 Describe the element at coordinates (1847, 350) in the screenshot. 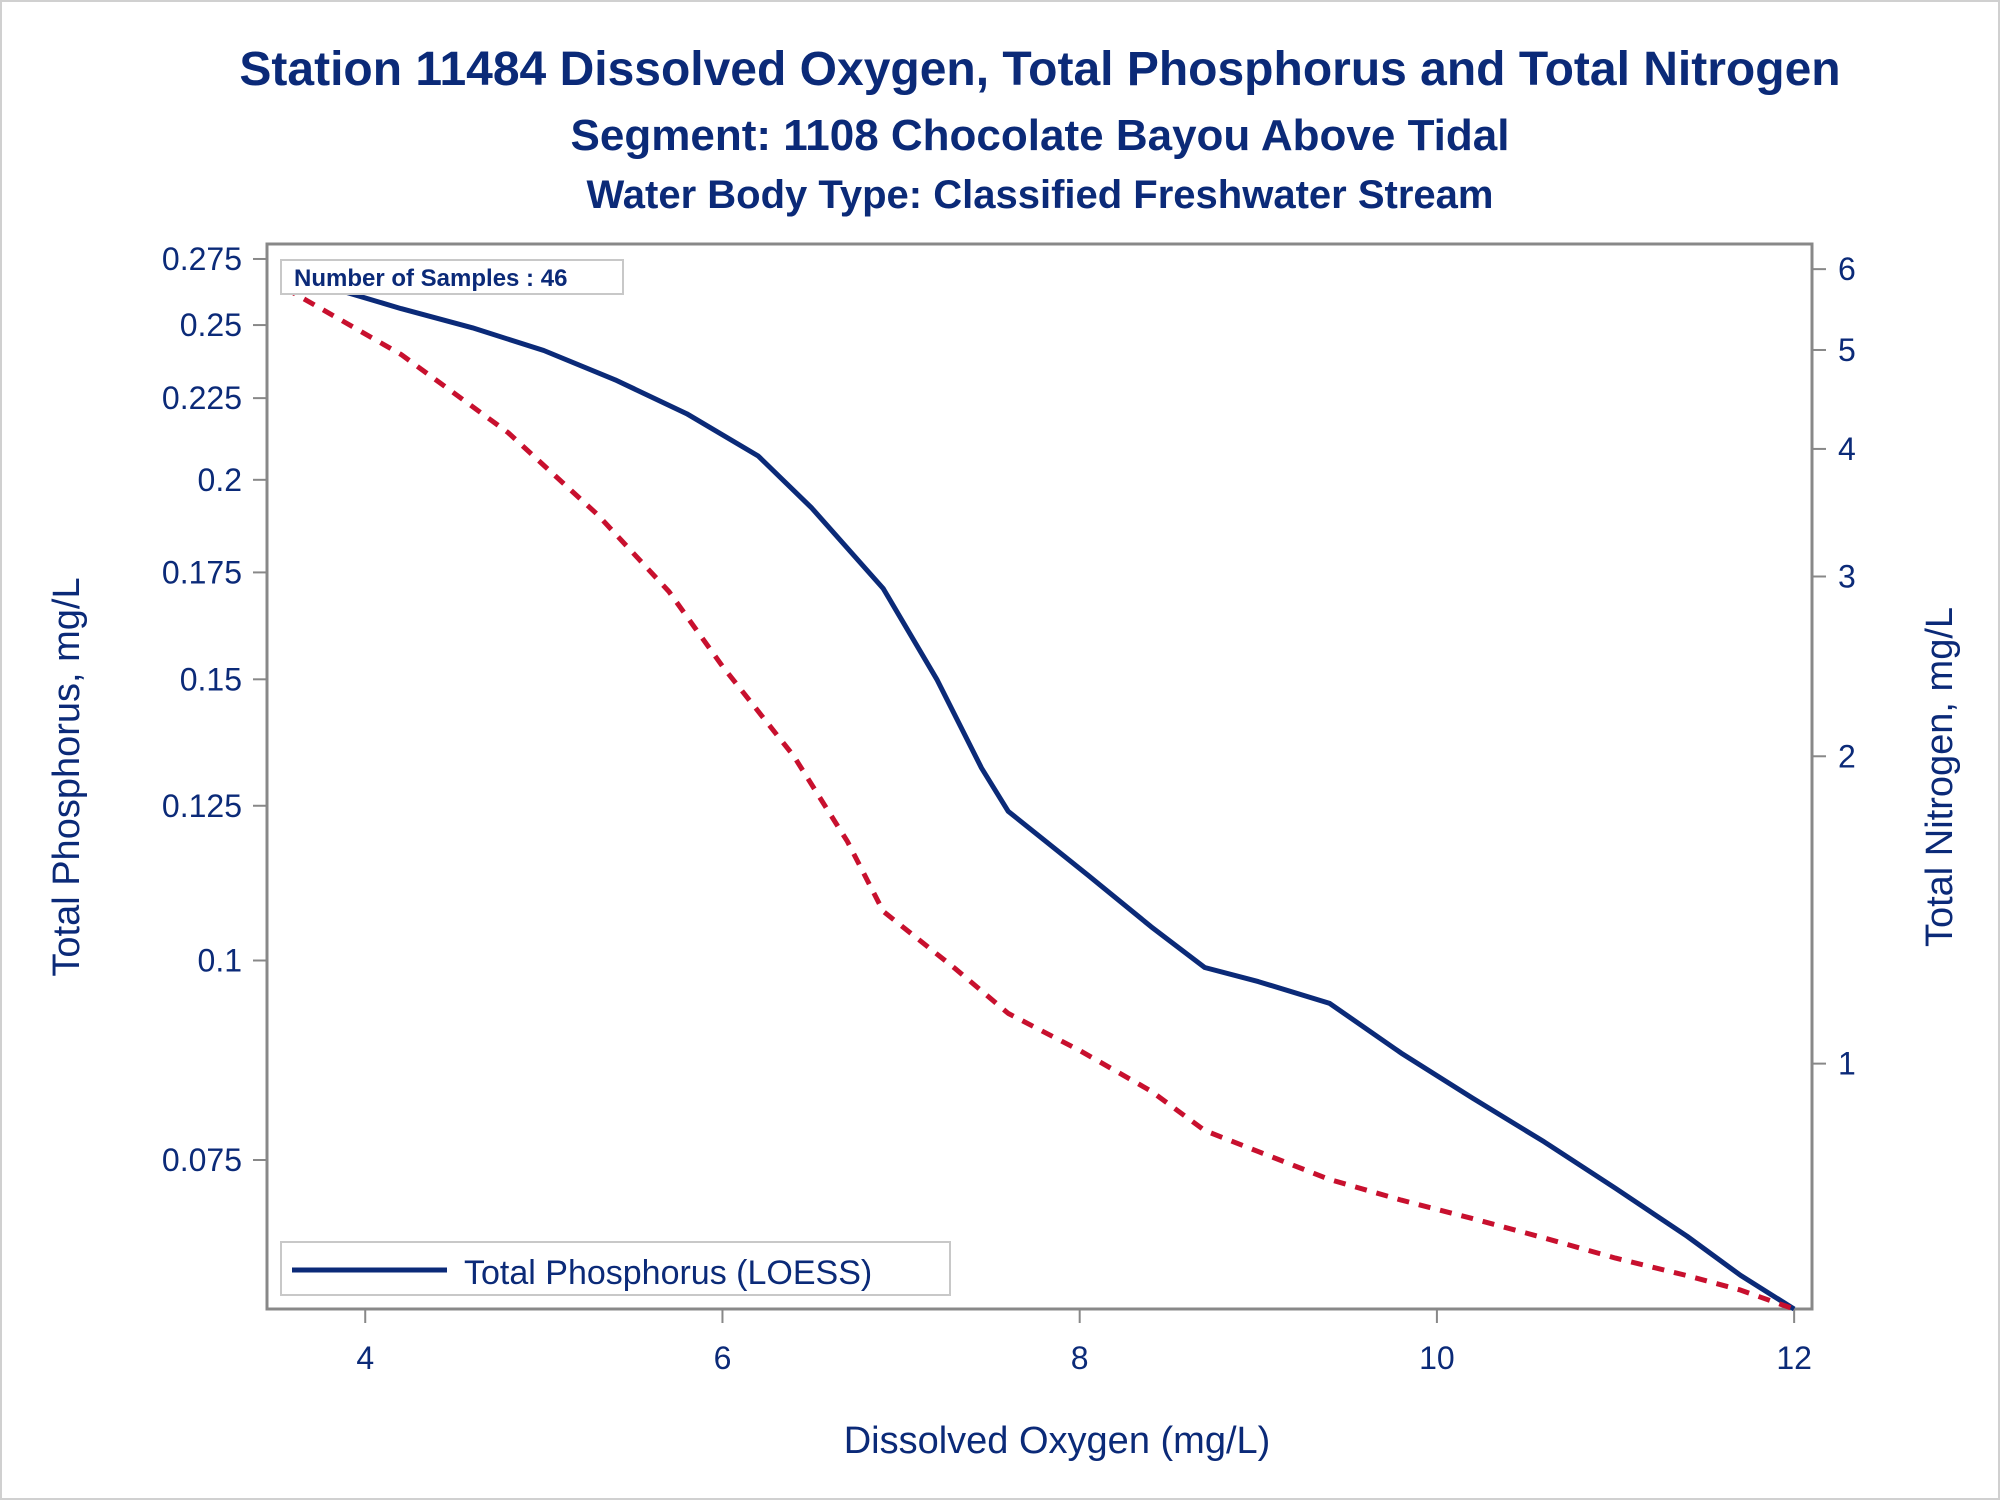

I see `y2-tick-label: 5` at that location.